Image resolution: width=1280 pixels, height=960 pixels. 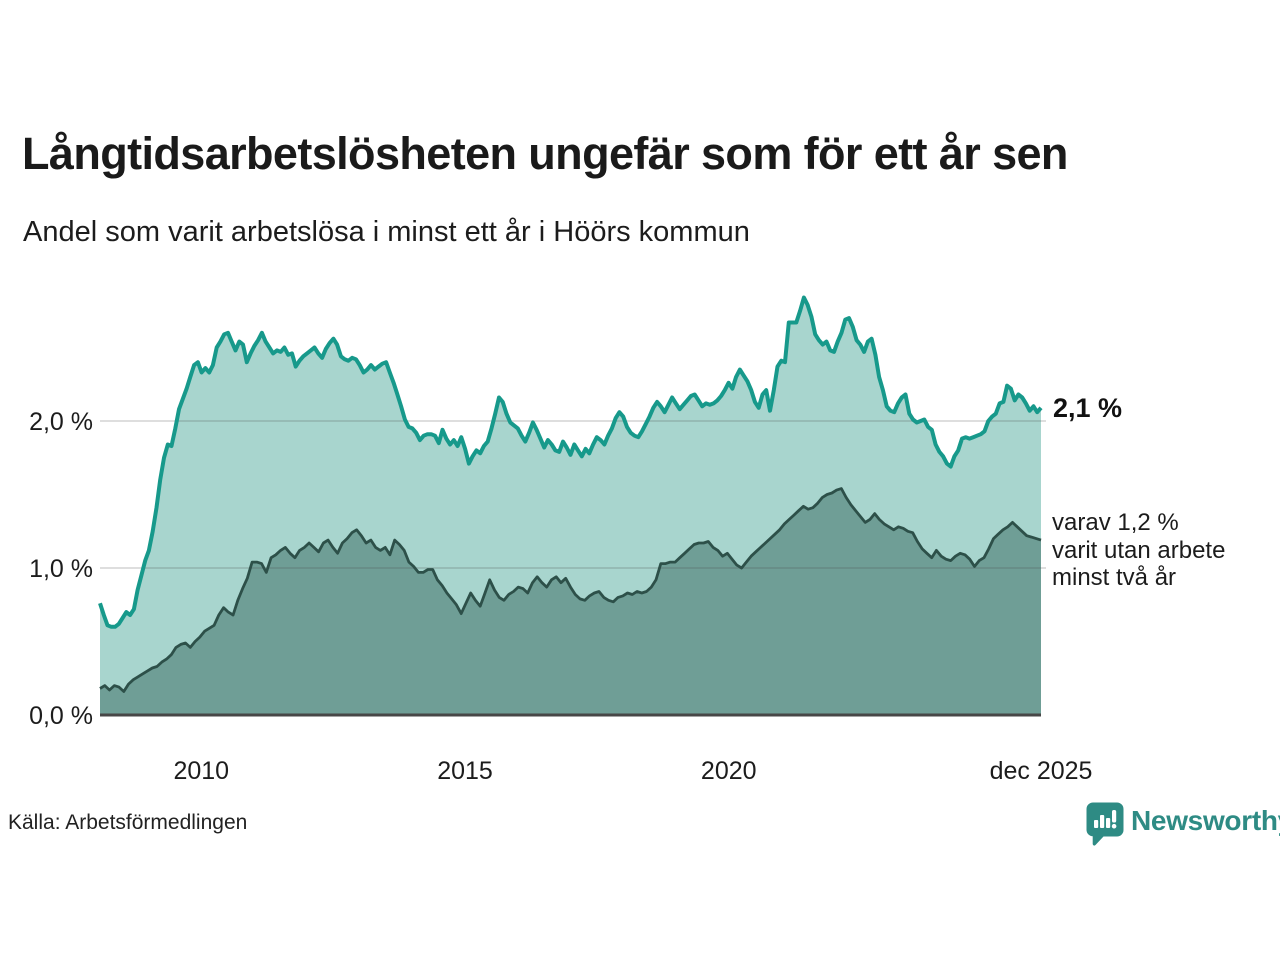 I want to click on annotation-latest-total: 2,1 %, so click(x=1088, y=408).